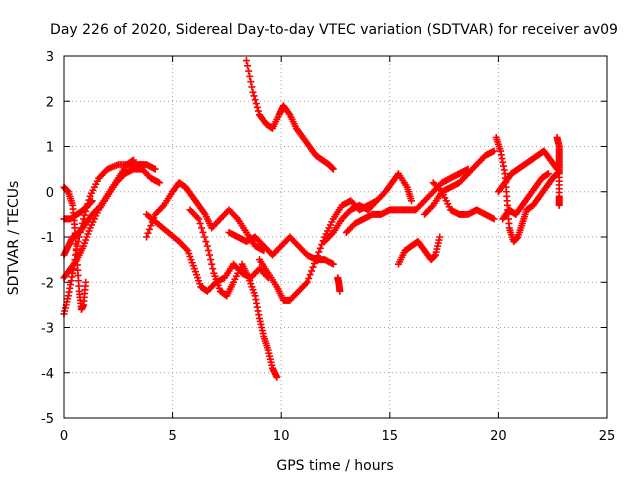 The height and width of the screenshot is (480, 640). What do you see at coordinates (47, 374) in the screenshot?
I see `y-tick-label: -4` at bounding box center [47, 374].